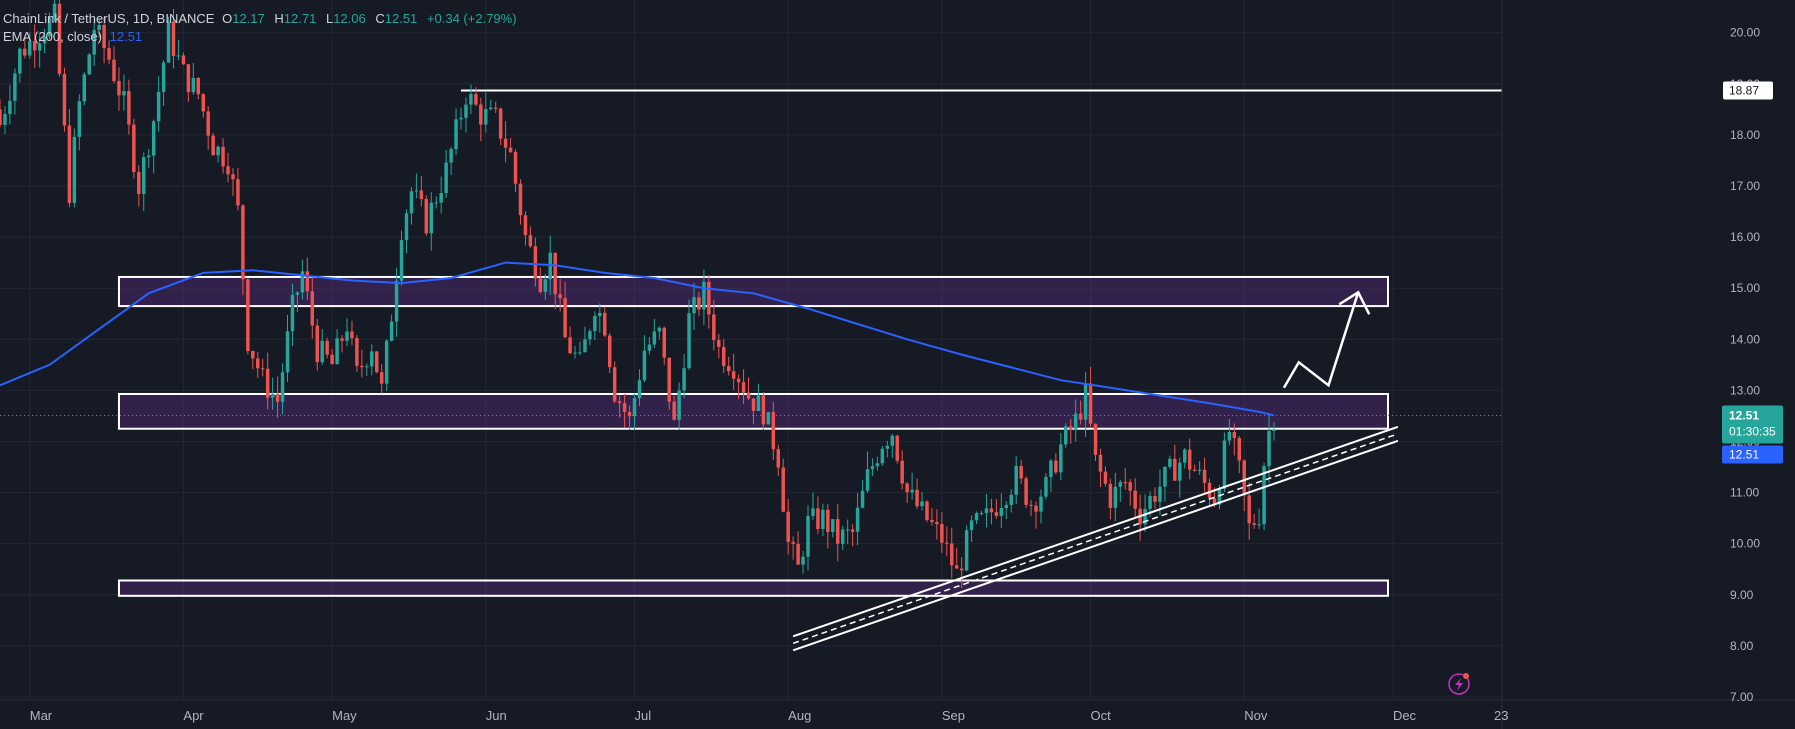 This screenshot has height=729, width=1795. I want to click on x-tick-label: Apr, so click(193, 715).